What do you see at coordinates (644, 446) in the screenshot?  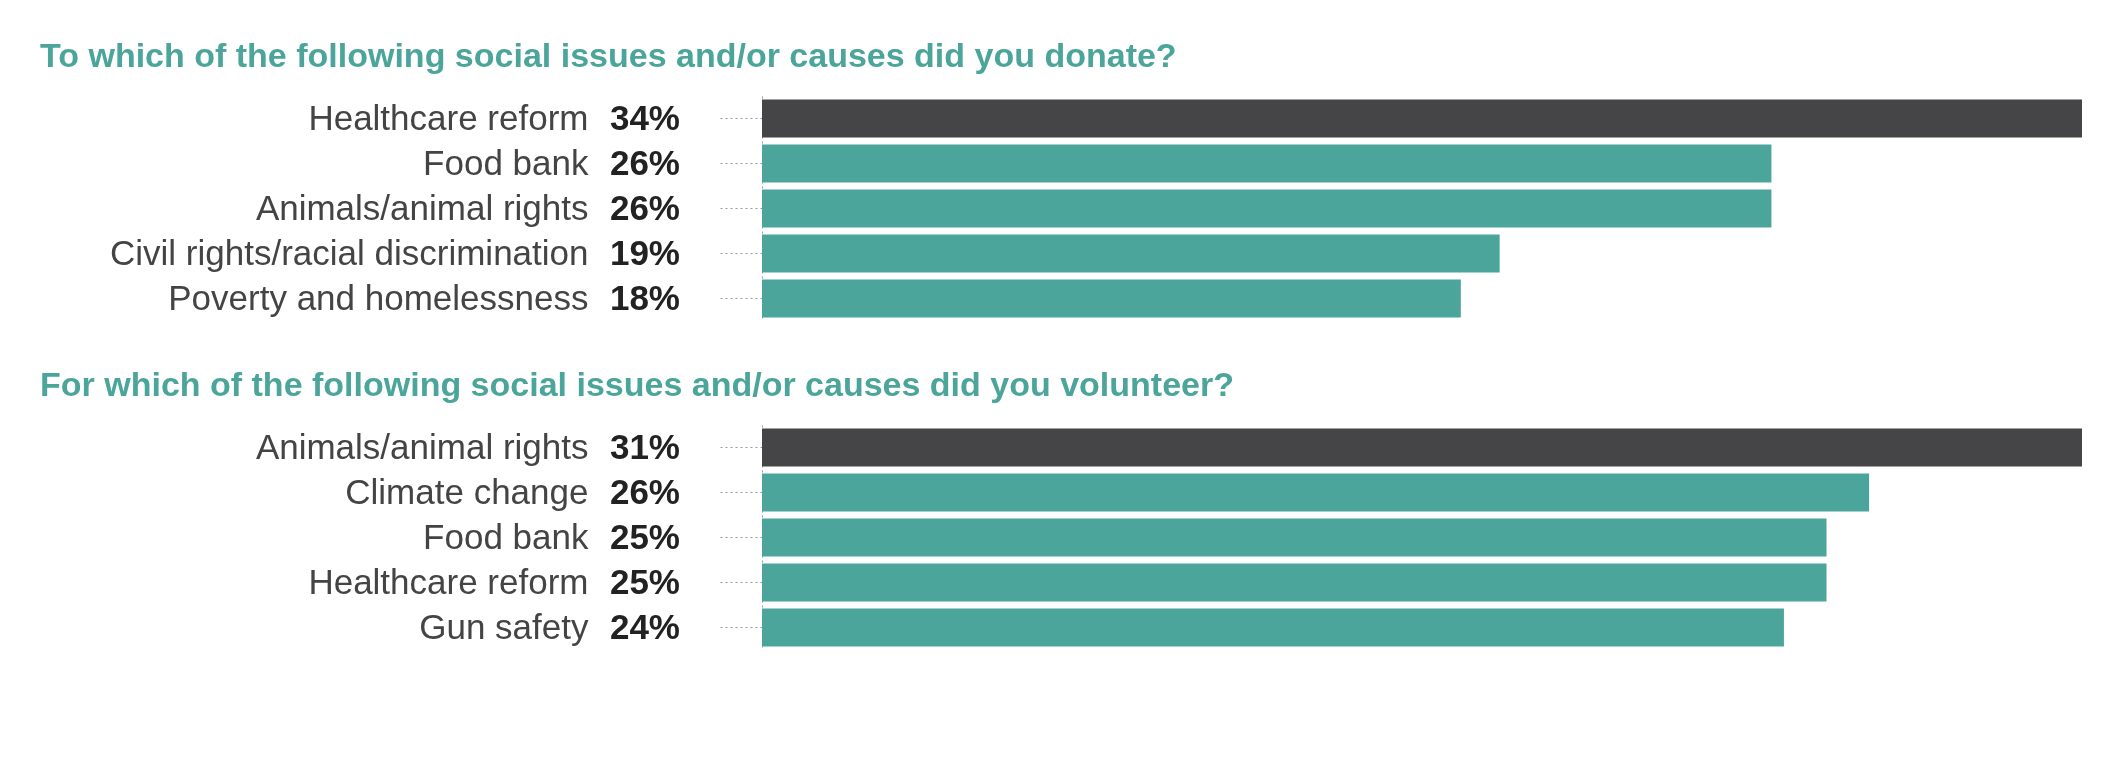 I see `data-label: 31%` at bounding box center [644, 446].